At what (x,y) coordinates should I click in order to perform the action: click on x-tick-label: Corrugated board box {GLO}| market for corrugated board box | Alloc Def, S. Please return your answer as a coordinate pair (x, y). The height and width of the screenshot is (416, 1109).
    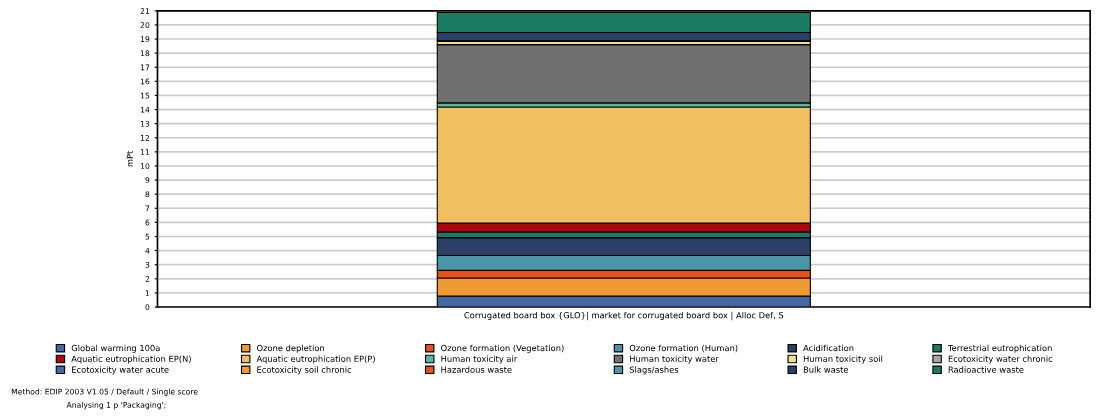
    Looking at the image, I should click on (624, 316).